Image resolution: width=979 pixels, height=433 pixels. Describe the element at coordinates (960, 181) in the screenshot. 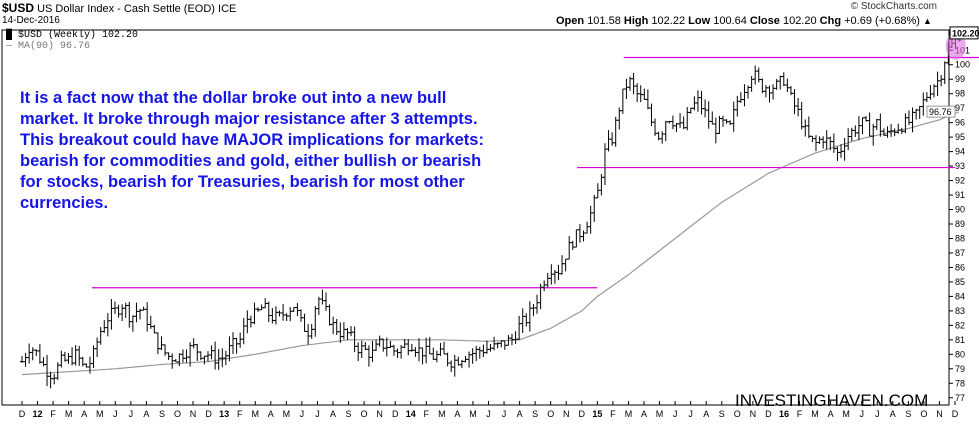

I see `y-tick-label: 92` at that location.